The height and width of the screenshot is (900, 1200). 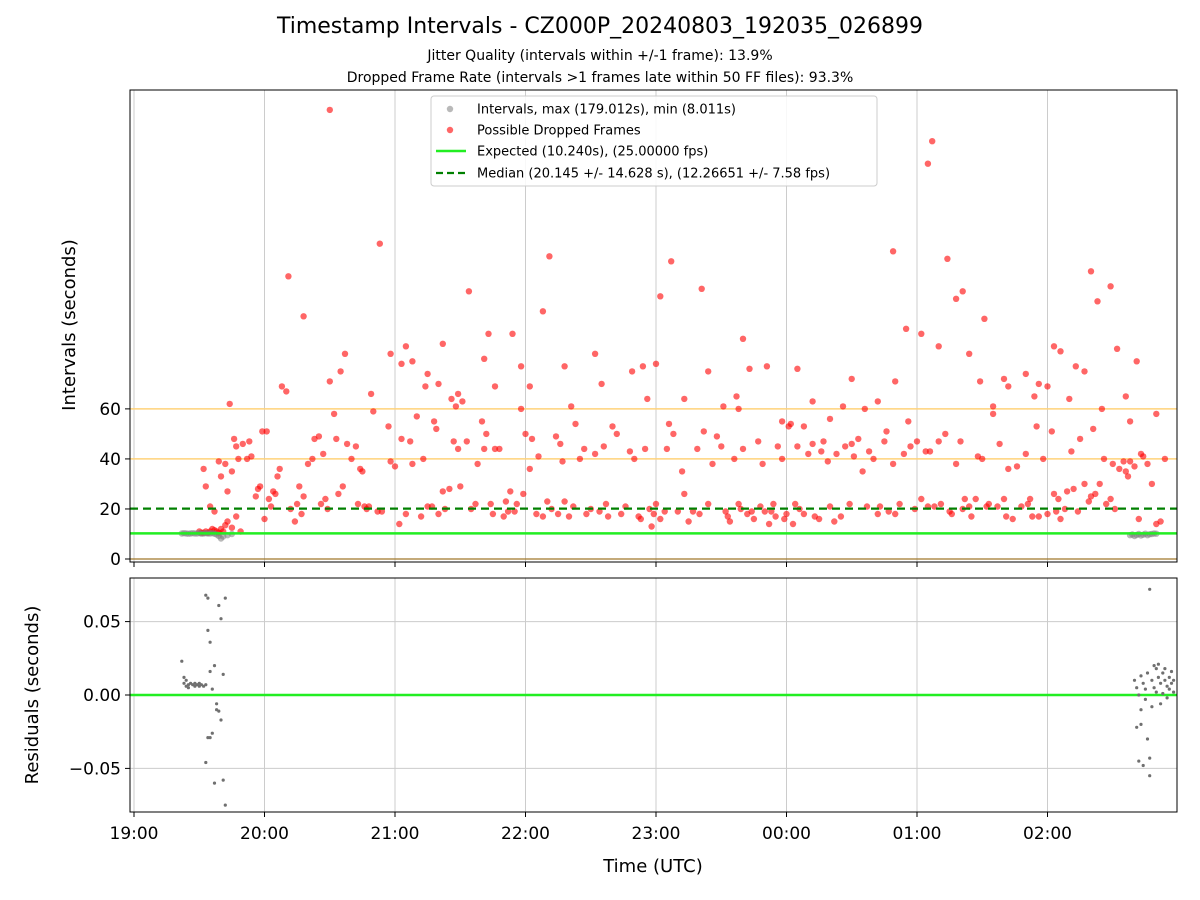 I want to click on y-tick-label: 40, so click(x=110, y=460).